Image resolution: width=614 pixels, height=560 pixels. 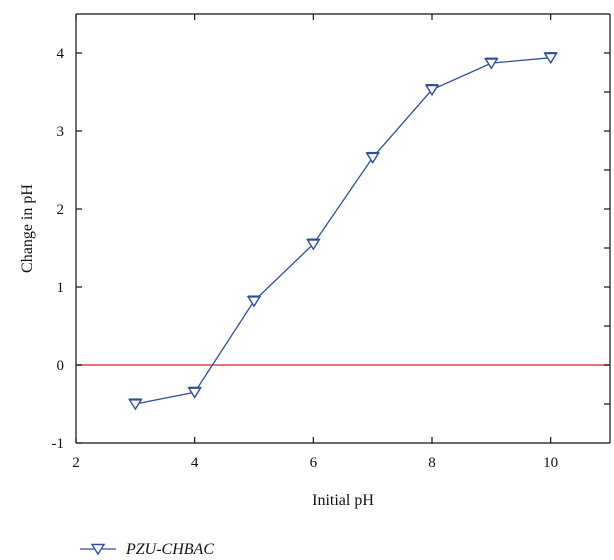 I want to click on y-tick-label: 4, so click(x=61, y=54).